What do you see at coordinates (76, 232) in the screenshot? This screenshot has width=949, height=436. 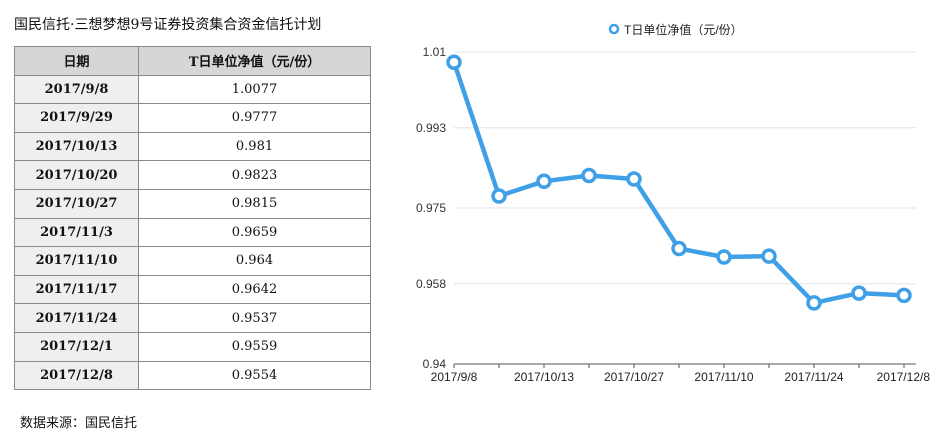 I see `date-cell: 2017/11/3` at bounding box center [76, 232].